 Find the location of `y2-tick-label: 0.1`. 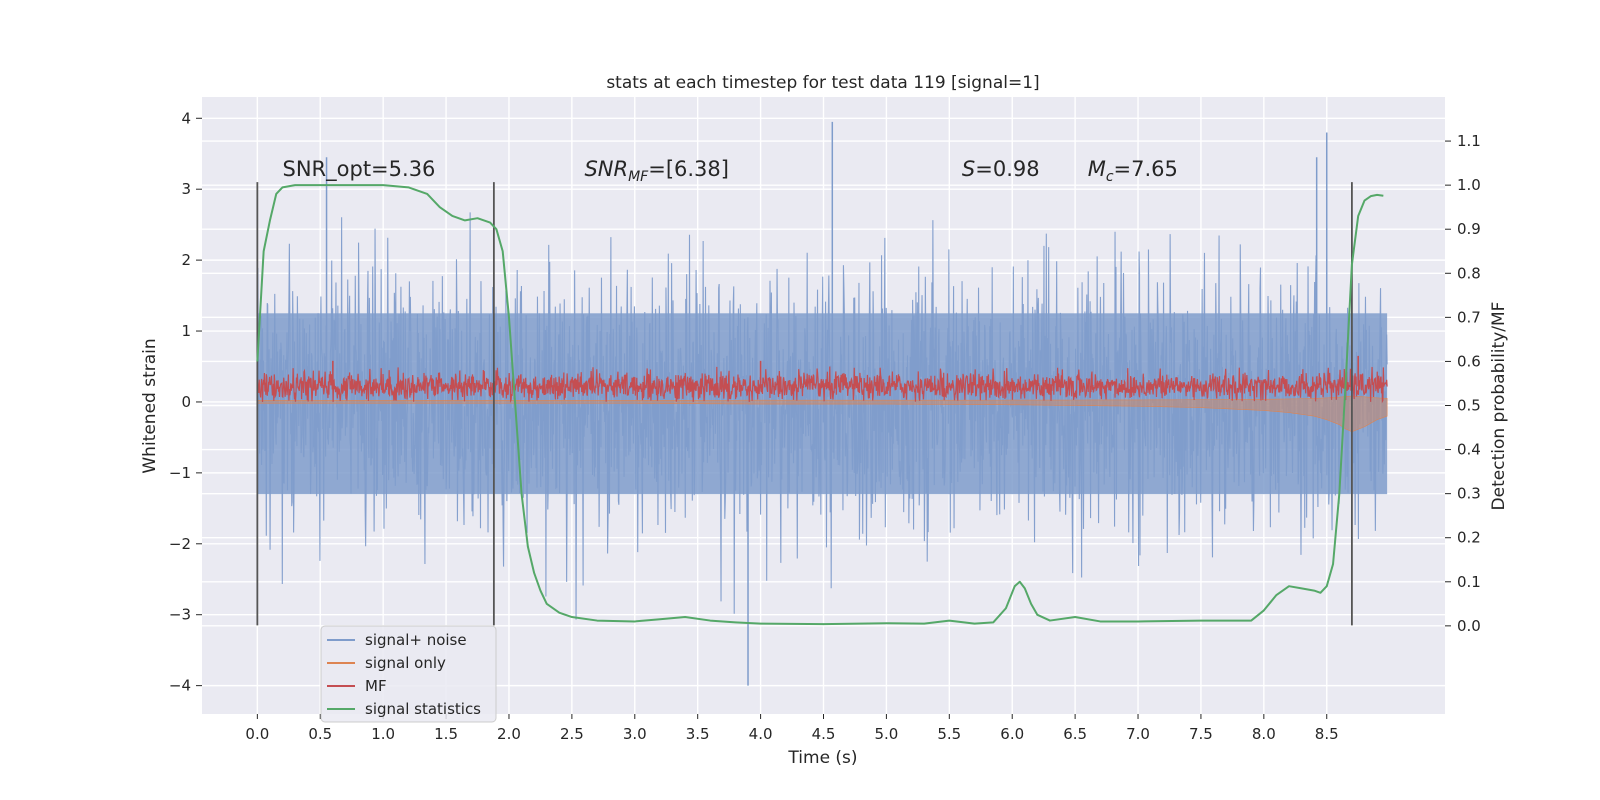

y2-tick-label: 0.1 is located at coordinates (1469, 582).